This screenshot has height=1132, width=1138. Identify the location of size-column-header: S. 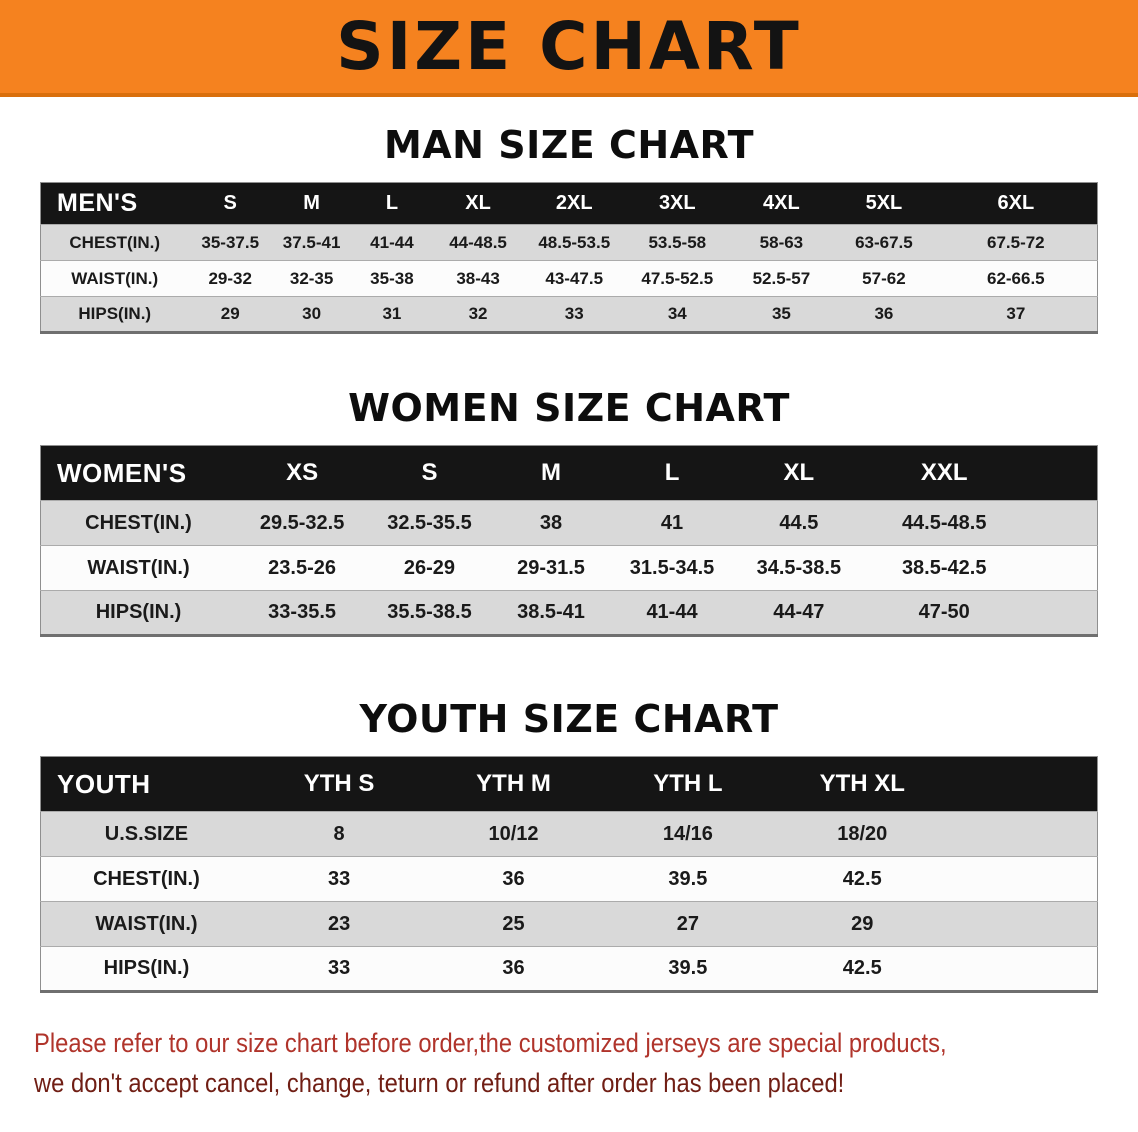
(429, 473).